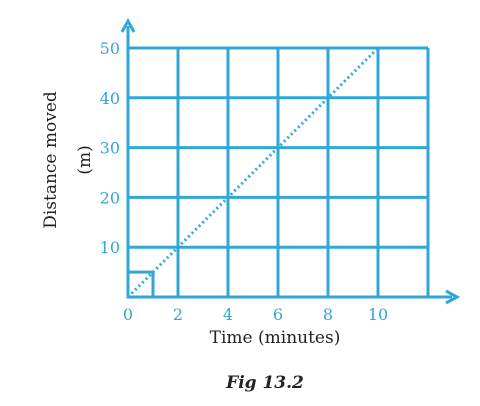 The image size is (480, 406). Describe the element at coordinates (110, 247) in the screenshot. I see `y-tick-label: 10` at that location.